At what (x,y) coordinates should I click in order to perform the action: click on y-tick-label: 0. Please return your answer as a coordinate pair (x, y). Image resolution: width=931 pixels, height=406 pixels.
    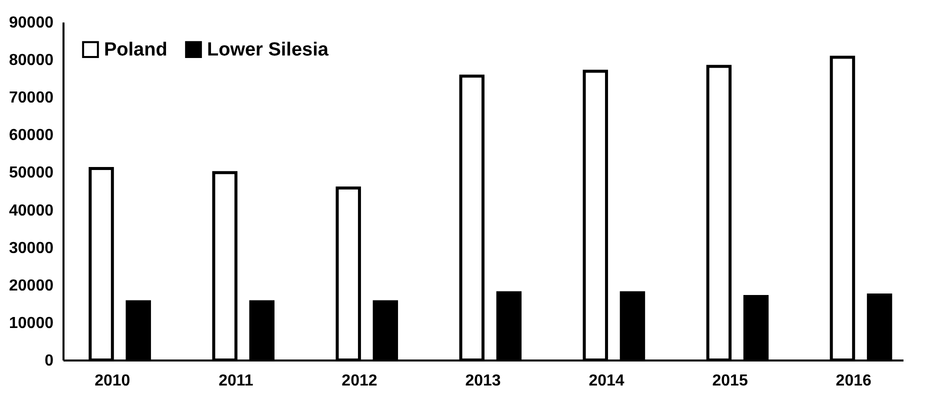
    Looking at the image, I should click on (49, 361).